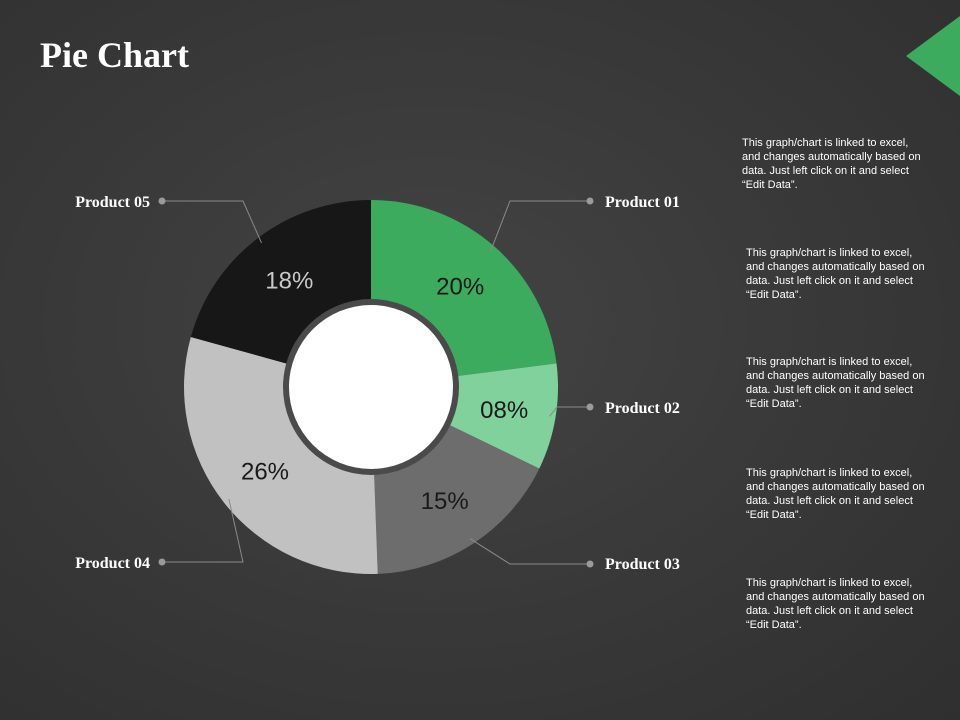  What do you see at coordinates (933, 56) in the screenshot?
I see `corner-accent-triangle` at bounding box center [933, 56].